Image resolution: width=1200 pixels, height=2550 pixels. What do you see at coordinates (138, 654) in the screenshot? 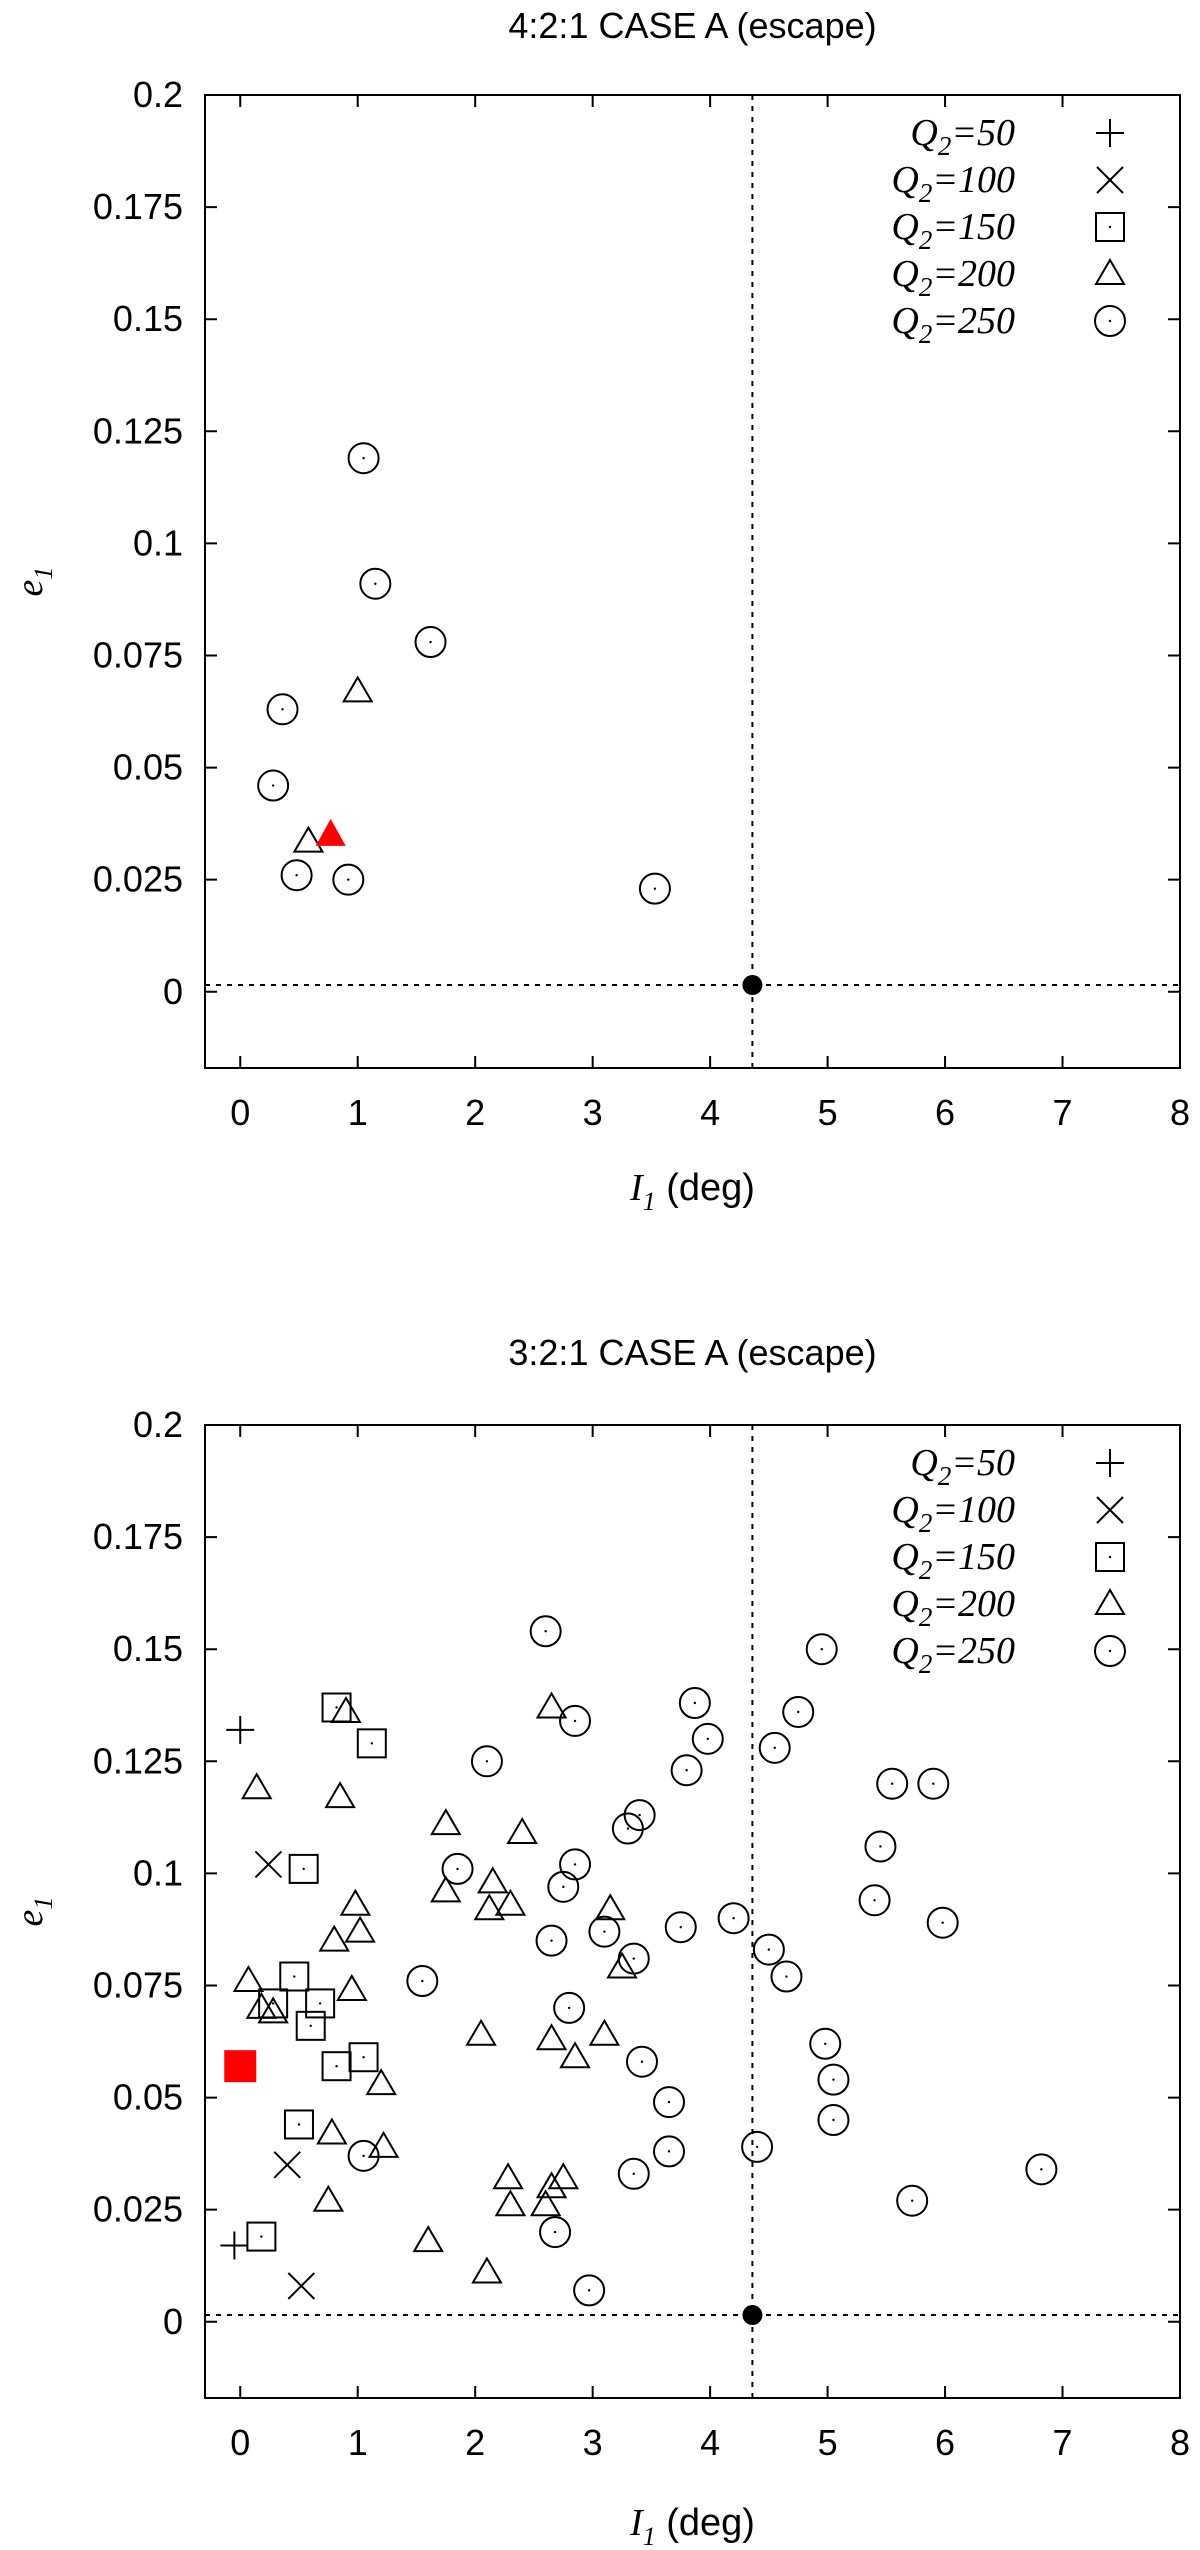
I see `y-tick-label: 0.075` at bounding box center [138, 654].